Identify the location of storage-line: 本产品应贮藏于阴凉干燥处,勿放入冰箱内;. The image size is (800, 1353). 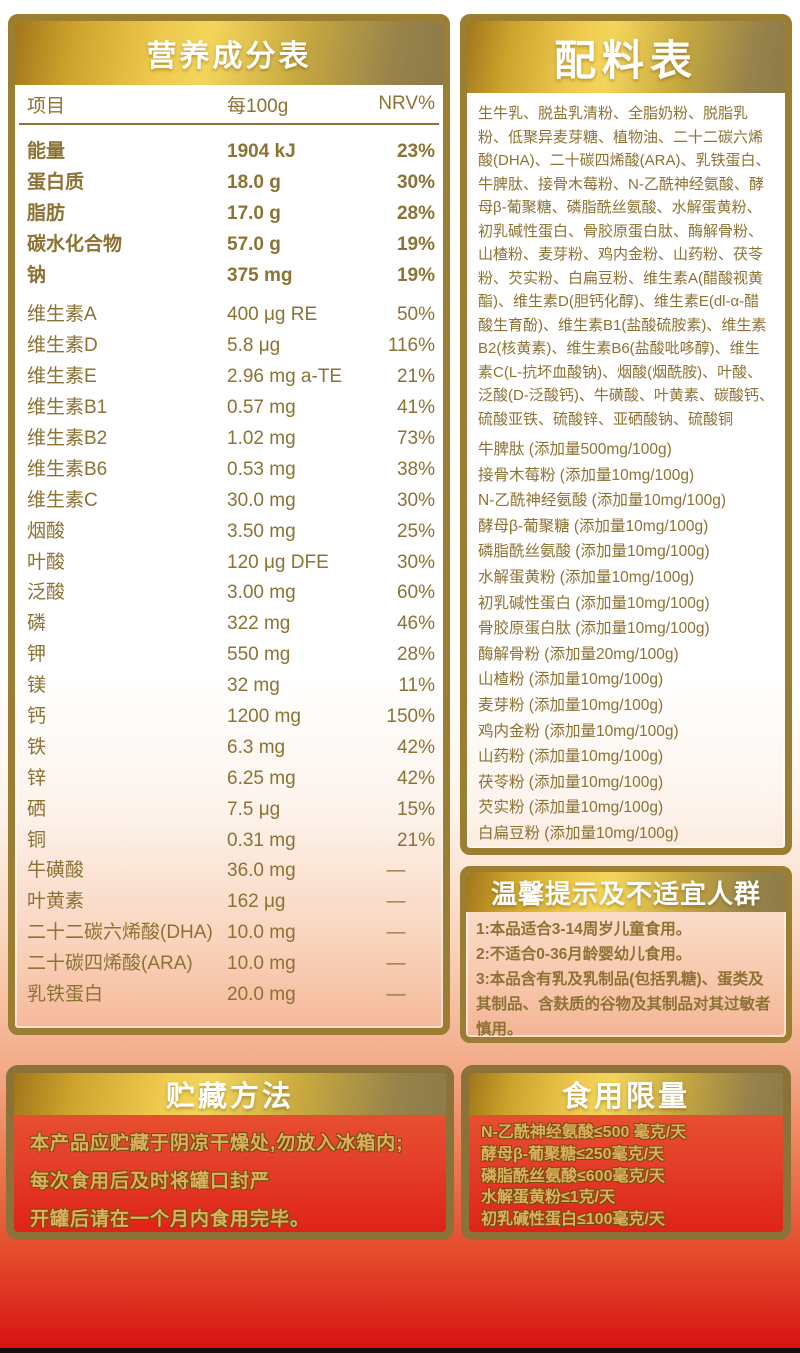
(217, 1143).